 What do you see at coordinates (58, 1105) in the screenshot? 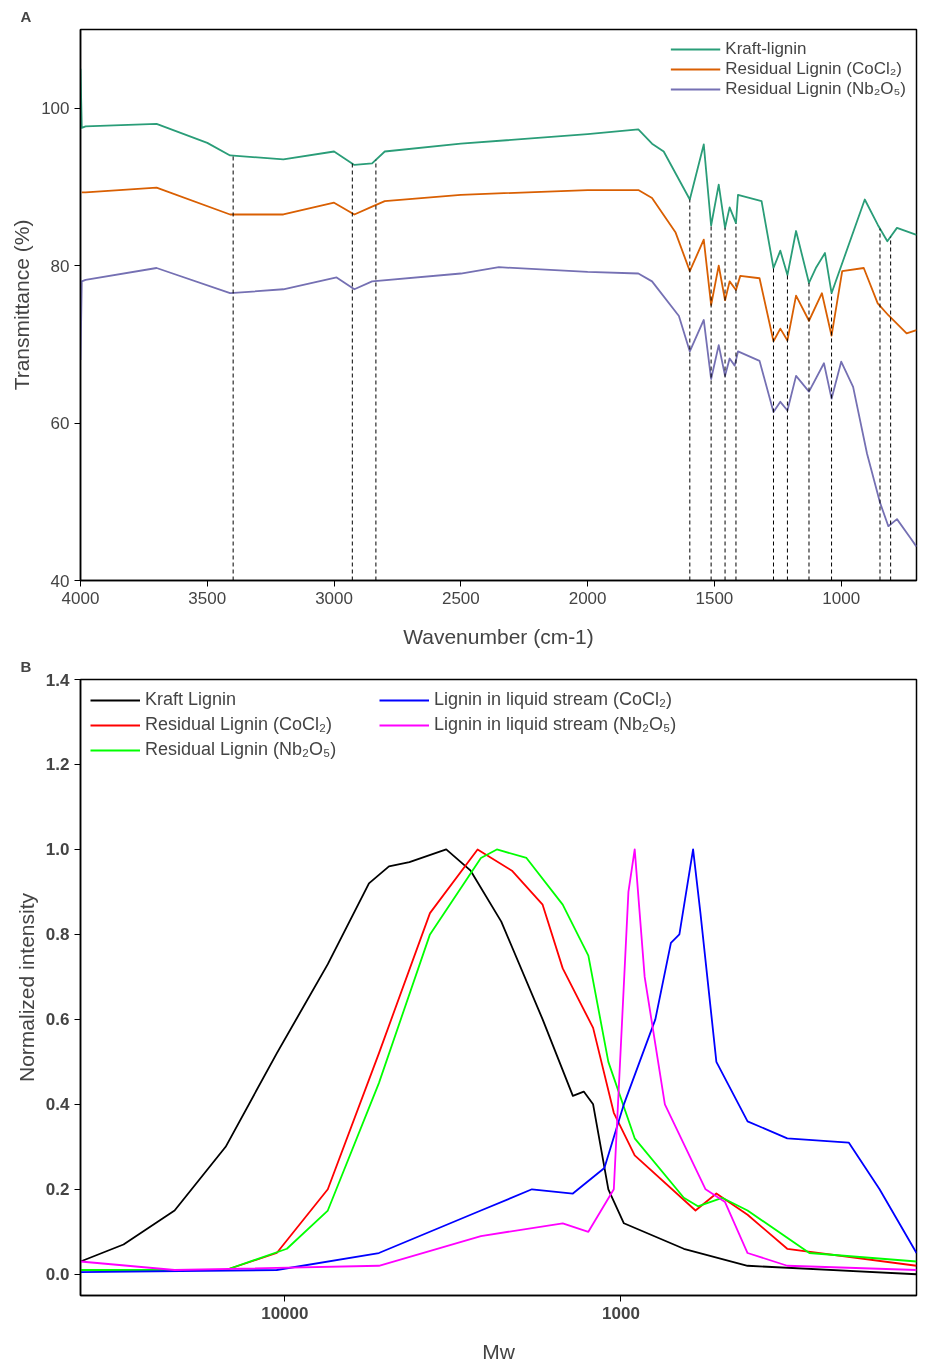
I see `y-tick-label: 0.4` at bounding box center [58, 1105].